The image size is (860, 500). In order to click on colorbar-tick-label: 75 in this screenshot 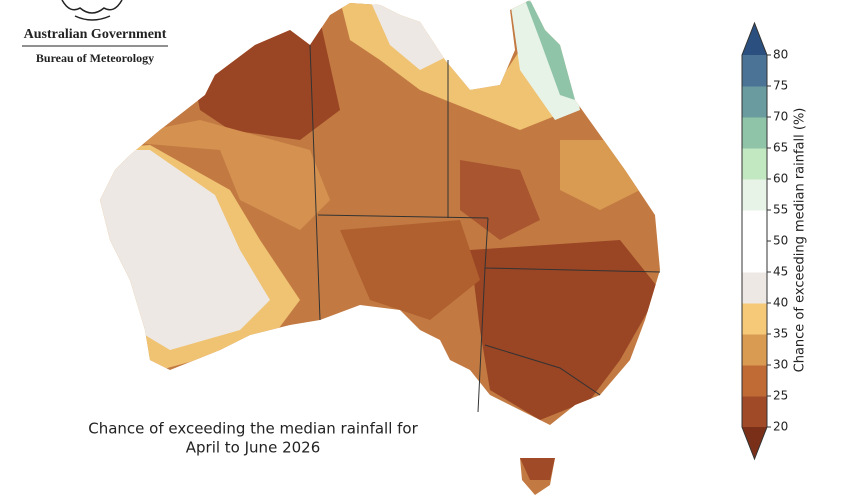, I will do `click(780, 86)`.